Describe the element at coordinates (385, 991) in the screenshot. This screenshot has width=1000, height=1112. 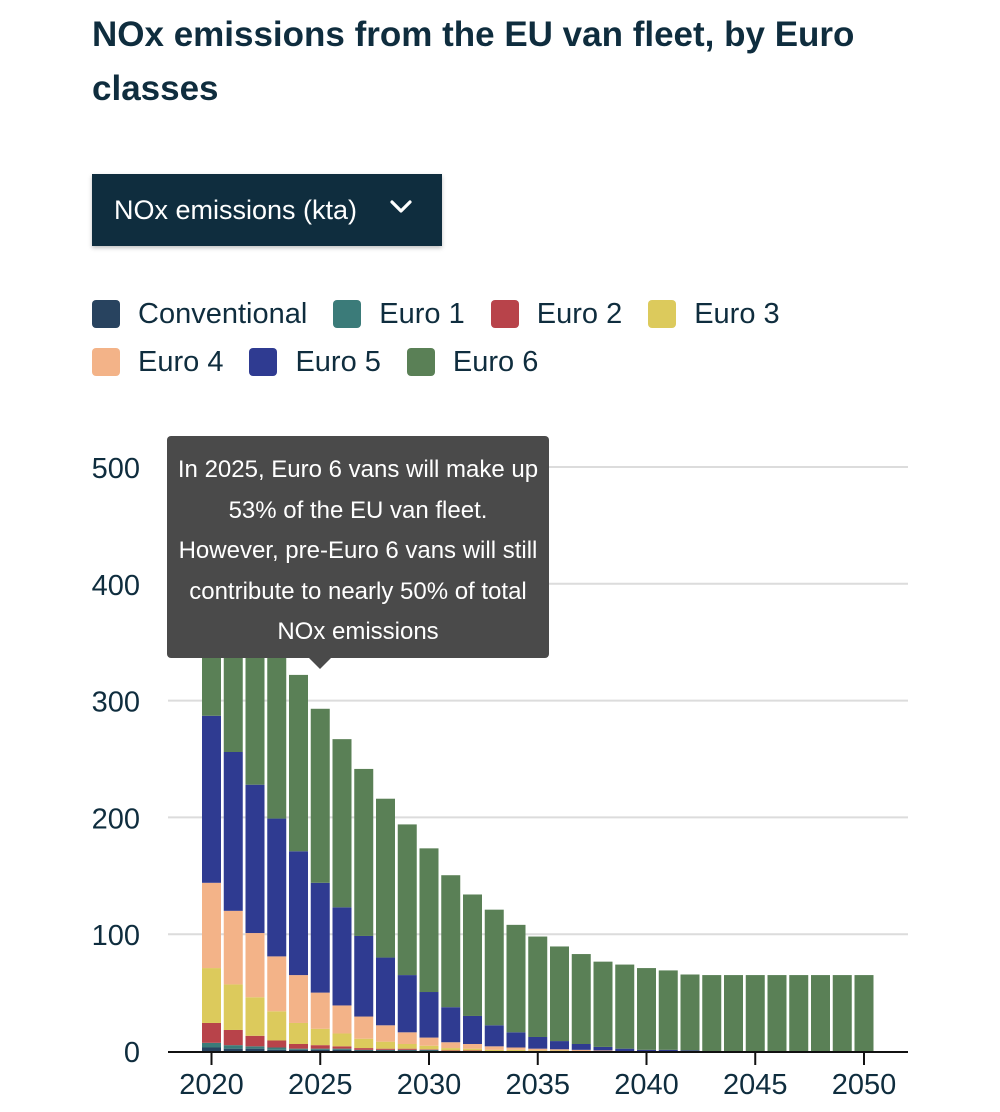
I see `bar-segment-euro-5-2028` at that location.